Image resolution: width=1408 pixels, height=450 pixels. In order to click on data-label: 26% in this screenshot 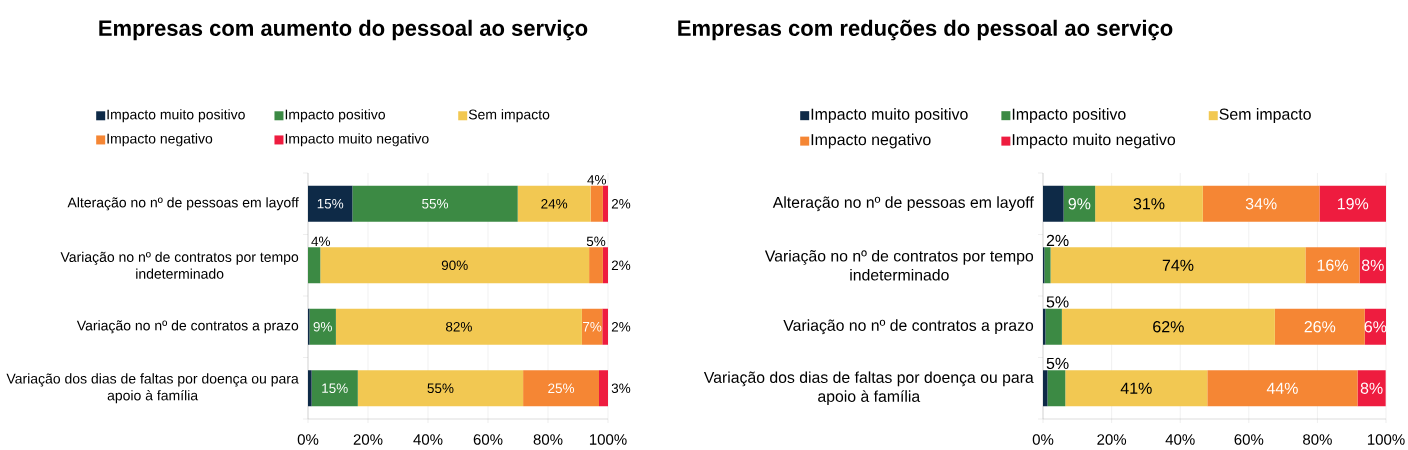, I will do `click(1320, 327)`.